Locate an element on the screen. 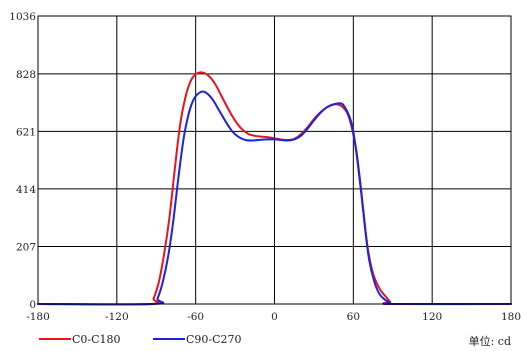 The width and height of the screenshot is (521, 351). legend-label: C90-C270 is located at coordinates (214, 339).